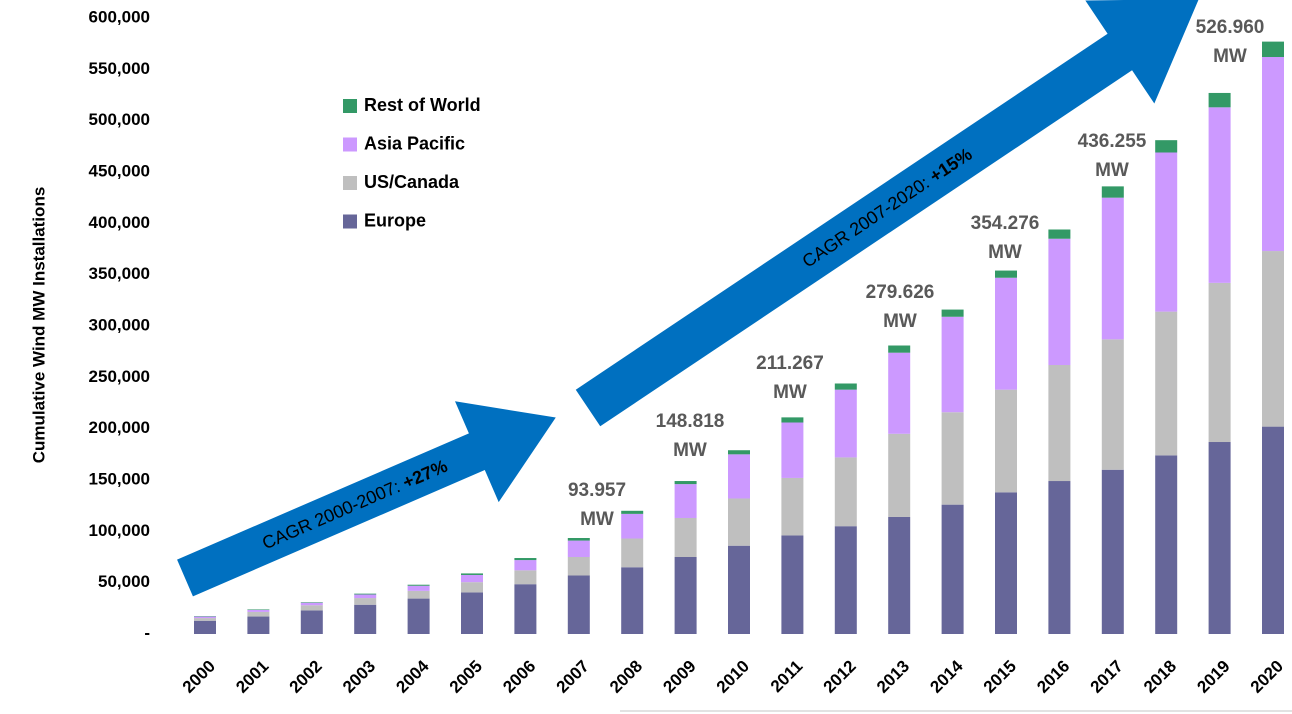 This screenshot has height=714, width=1292. What do you see at coordinates (119, 273) in the screenshot?
I see `y-tick-label: 350,000` at bounding box center [119, 273].